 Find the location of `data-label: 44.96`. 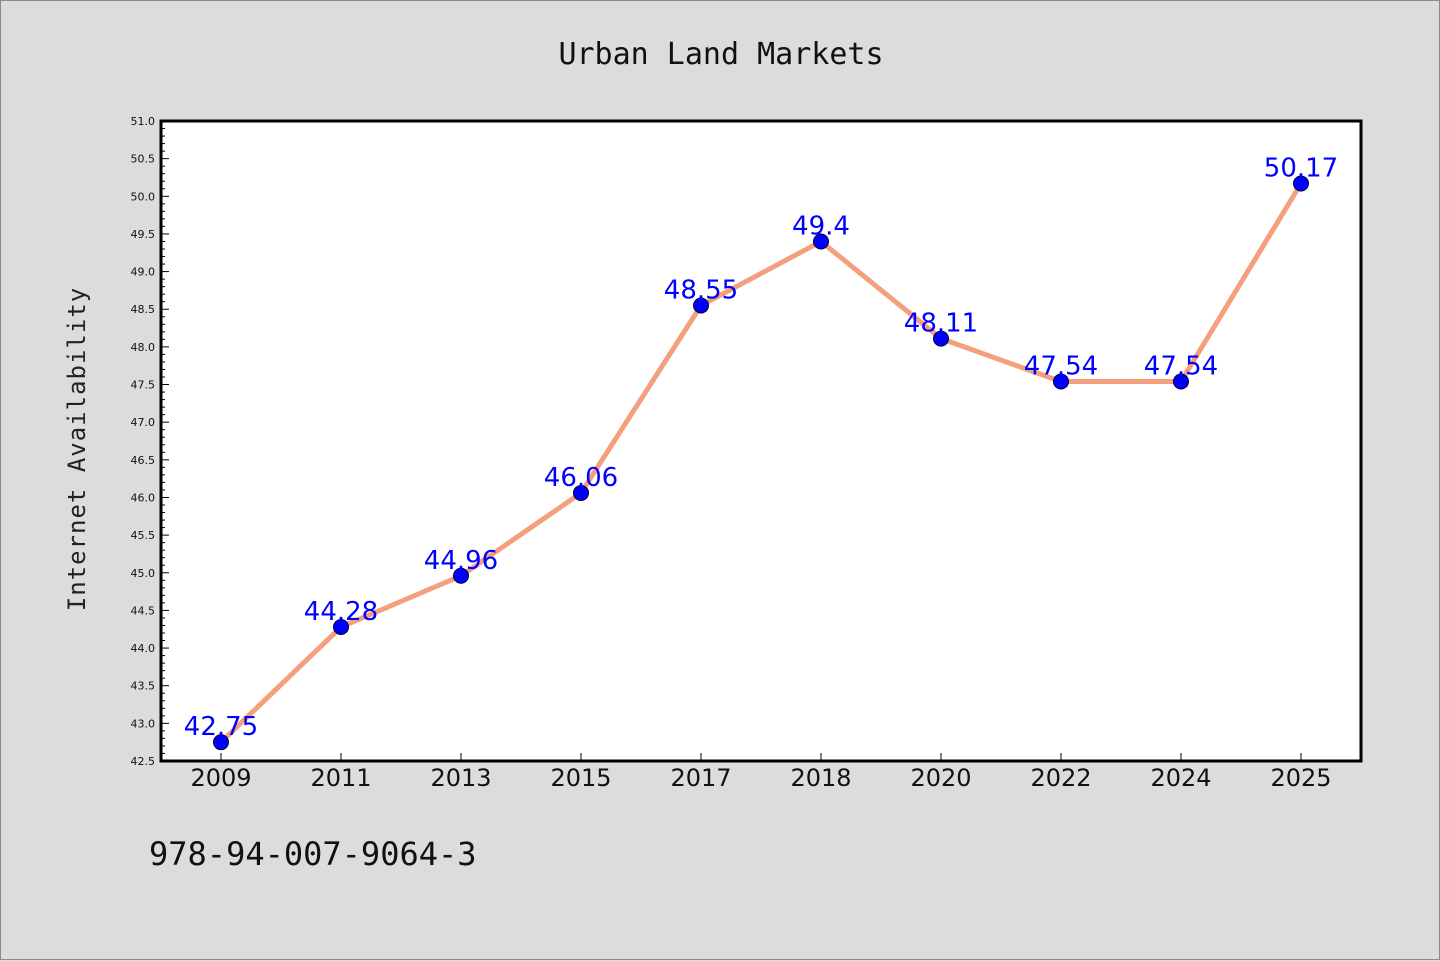

data-label: 44.96 is located at coordinates (461, 561).